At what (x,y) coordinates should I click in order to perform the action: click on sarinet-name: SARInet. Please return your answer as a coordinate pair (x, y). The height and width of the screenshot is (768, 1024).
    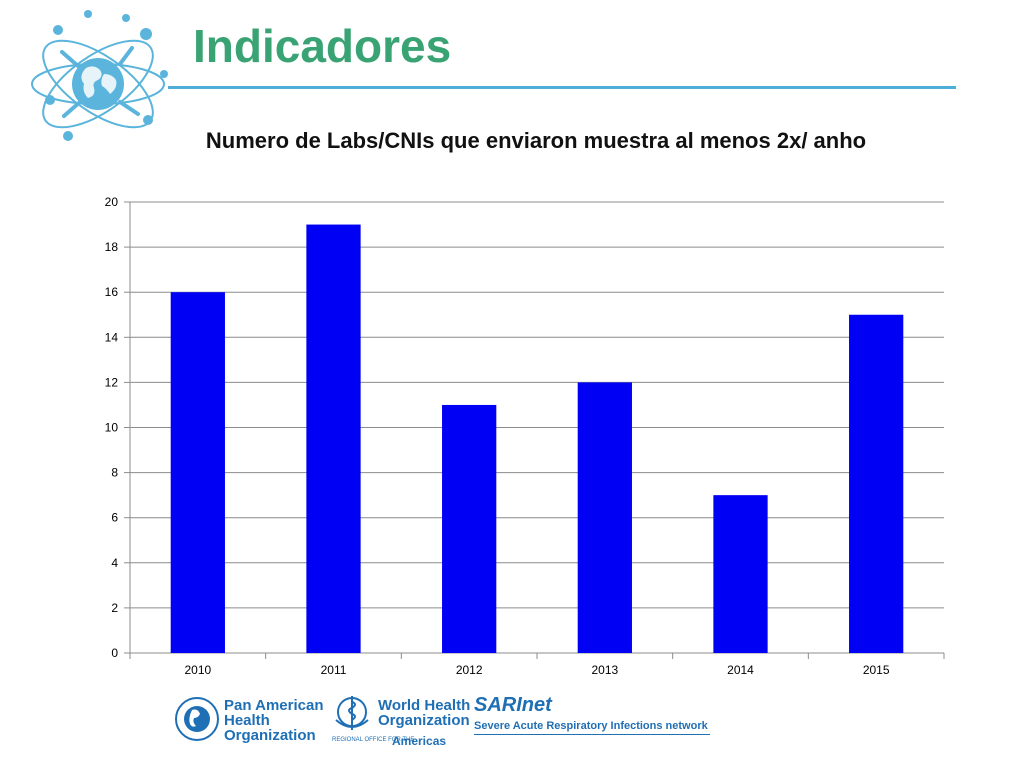
    Looking at the image, I should click on (513, 705).